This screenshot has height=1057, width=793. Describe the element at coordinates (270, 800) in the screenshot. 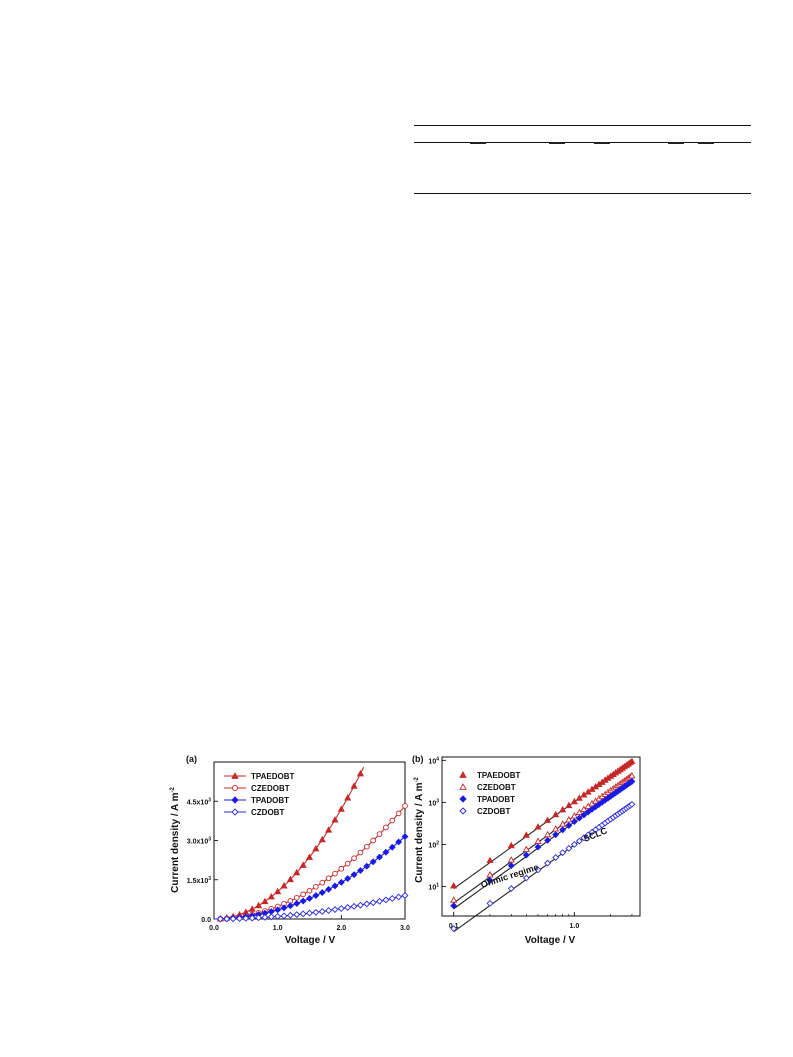

I see `panel-a-legend-label: TPADOBT` at that location.